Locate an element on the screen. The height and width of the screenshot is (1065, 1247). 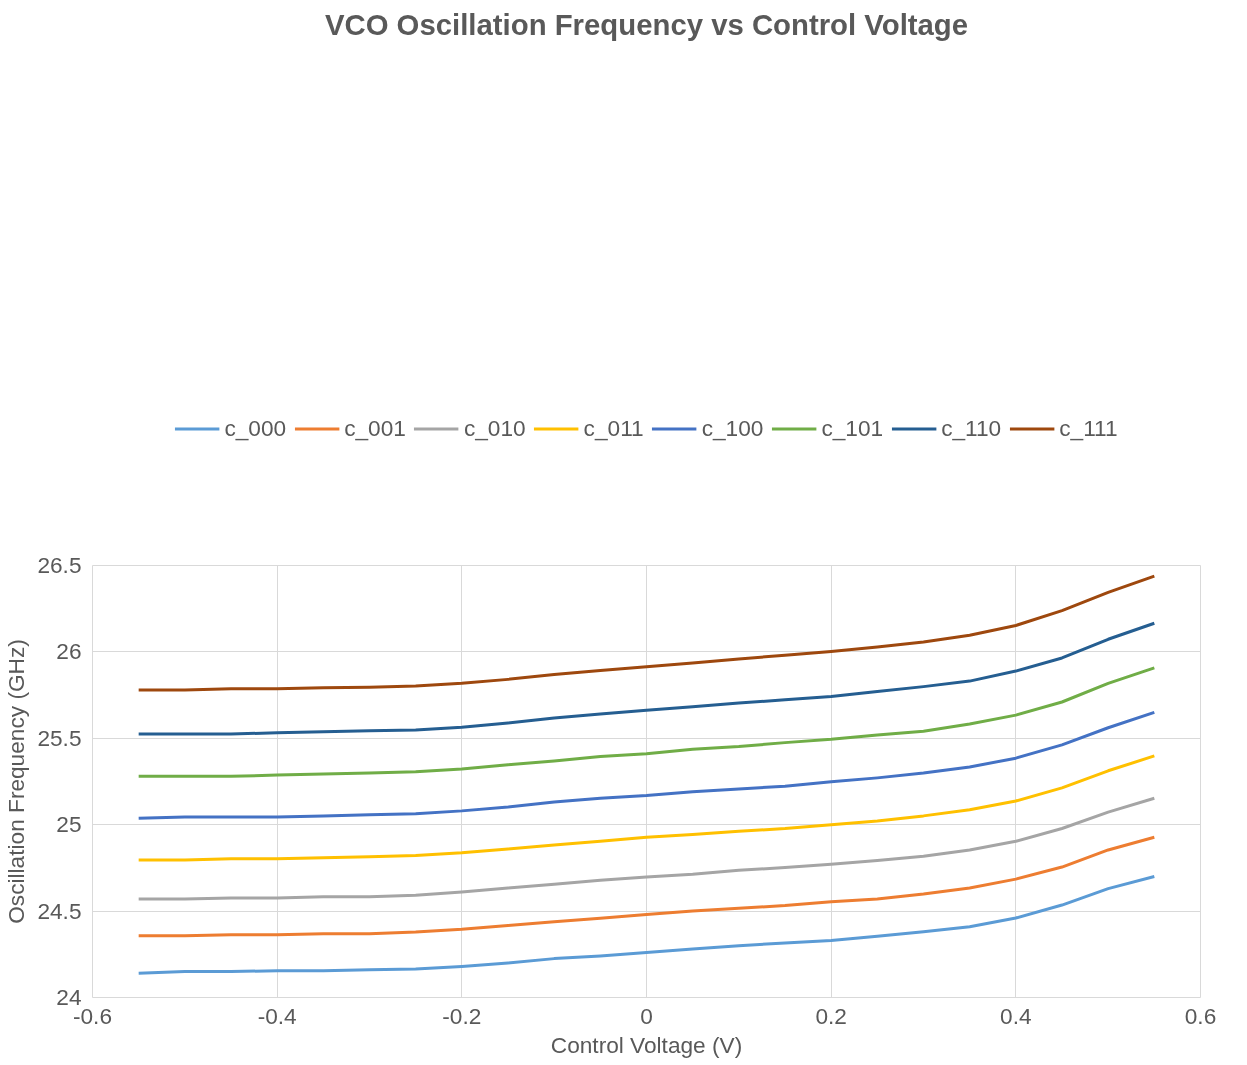
y-tick-label: 25 is located at coordinates (69, 824).